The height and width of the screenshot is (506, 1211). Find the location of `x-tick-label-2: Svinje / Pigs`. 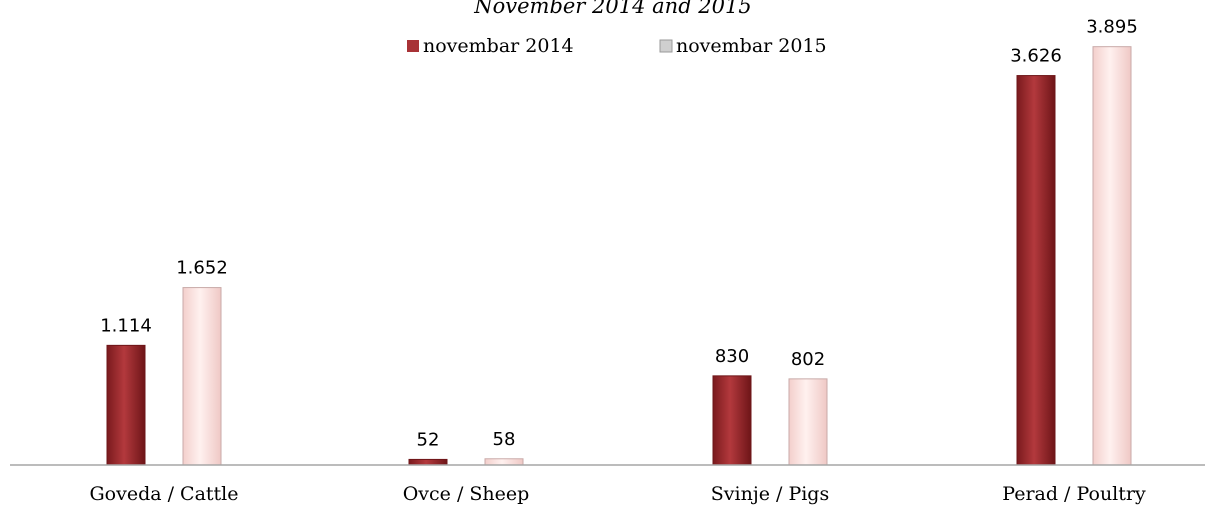

x-tick-label-2: Svinje / Pigs is located at coordinates (770, 494).